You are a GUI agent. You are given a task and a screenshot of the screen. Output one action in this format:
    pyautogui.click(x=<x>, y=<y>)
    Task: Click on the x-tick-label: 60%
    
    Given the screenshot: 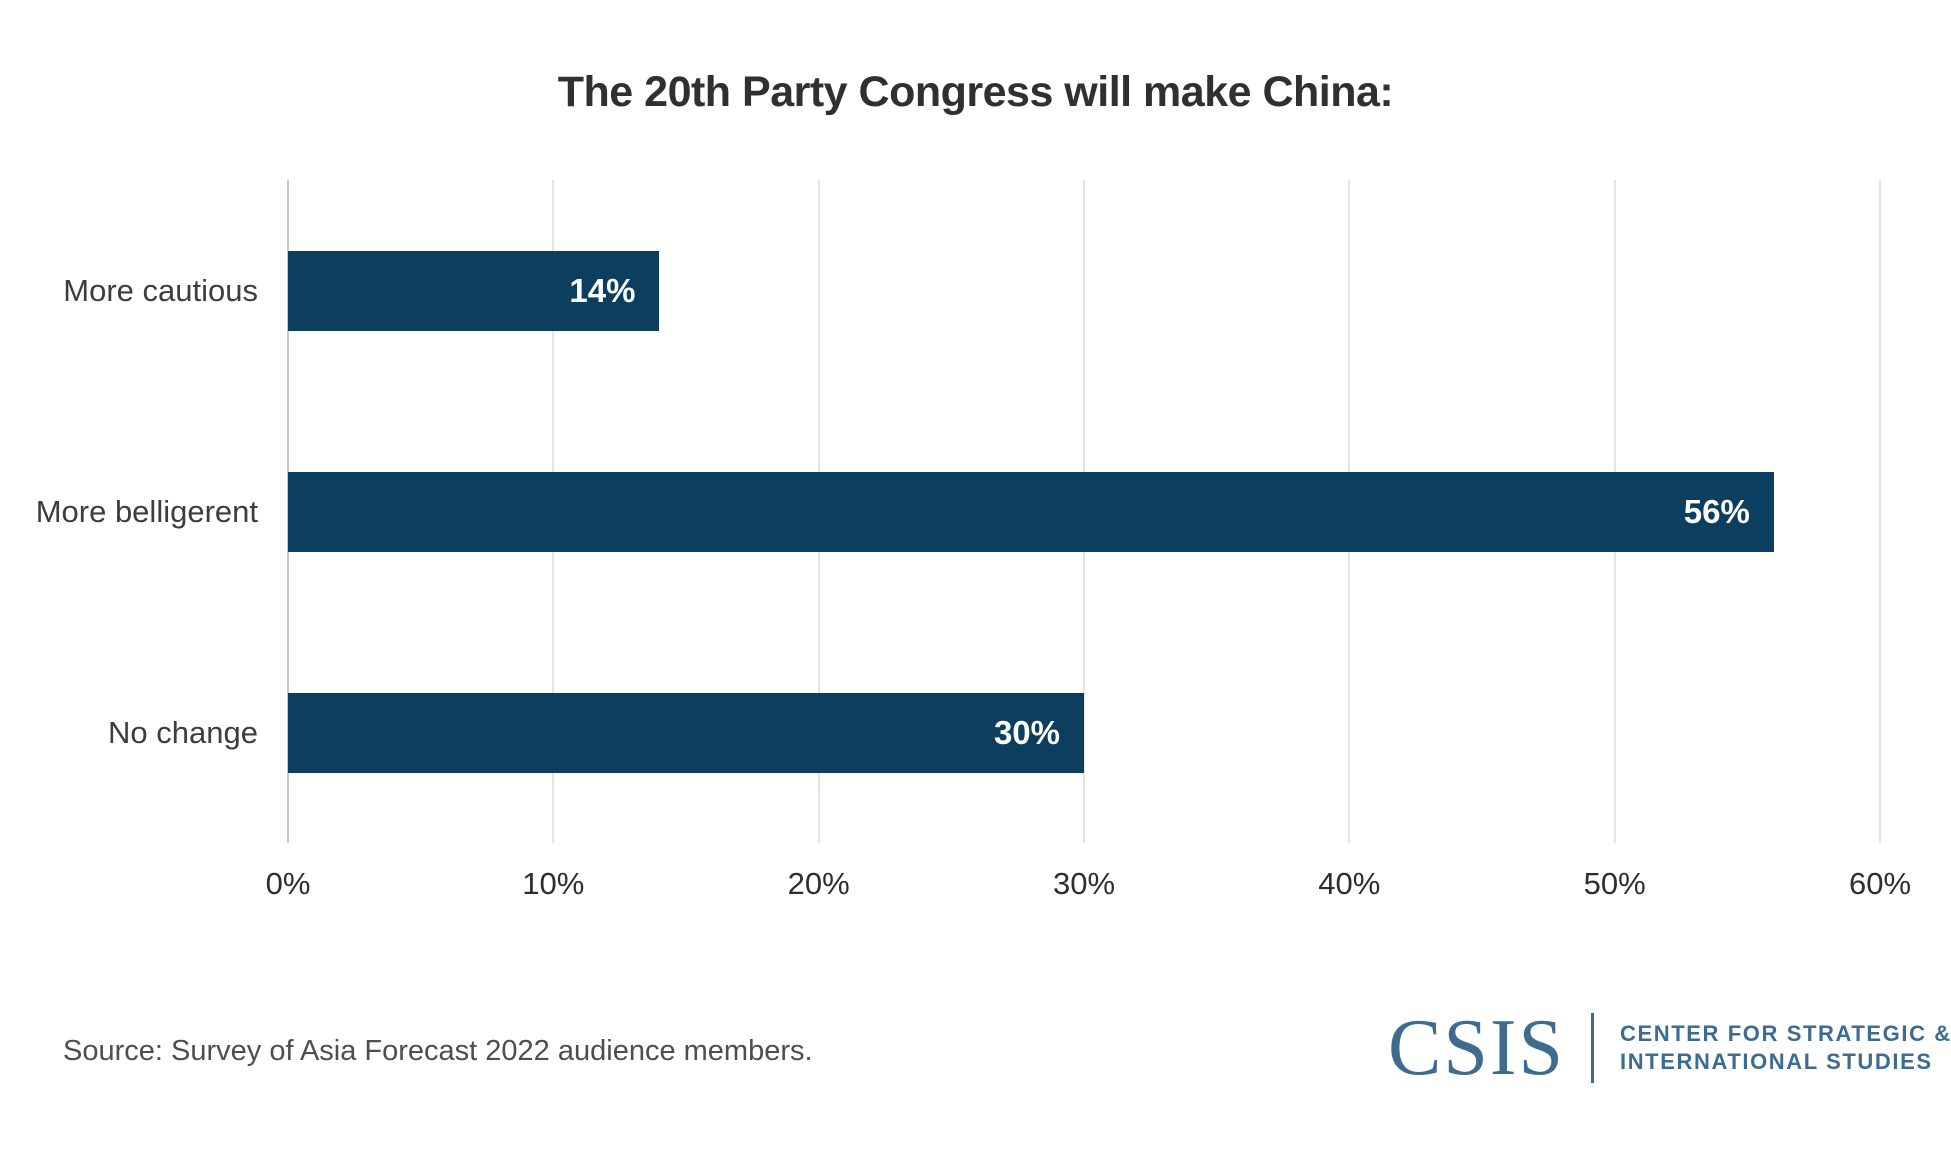 What is the action you would take?
    pyautogui.click(x=1880, y=883)
    